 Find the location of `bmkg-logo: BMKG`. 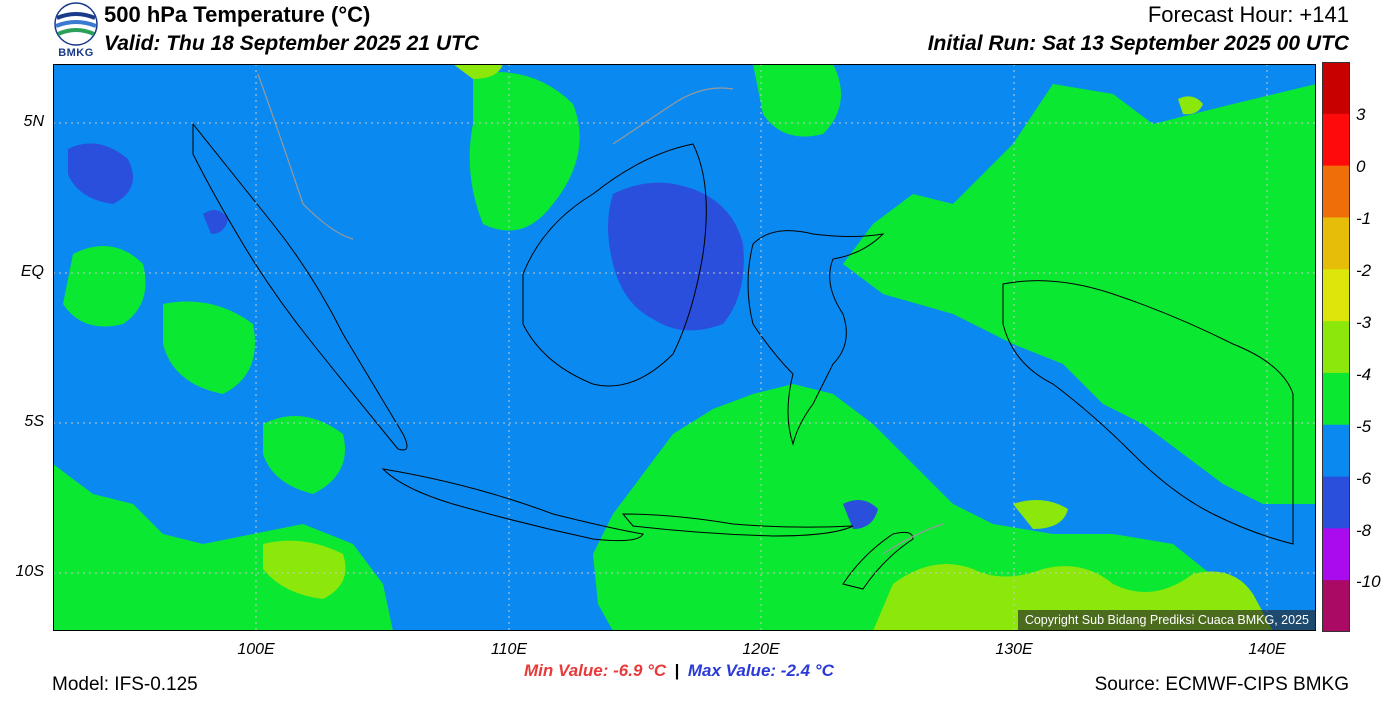

bmkg-logo: BMKG is located at coordinates (76, 31).